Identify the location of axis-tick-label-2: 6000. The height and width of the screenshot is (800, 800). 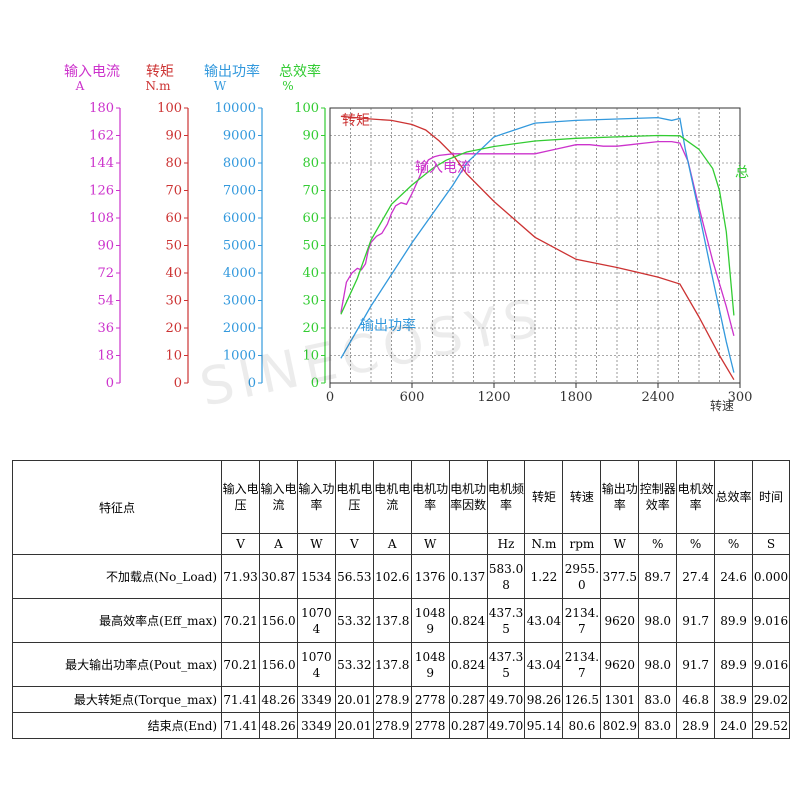
(239, 218).